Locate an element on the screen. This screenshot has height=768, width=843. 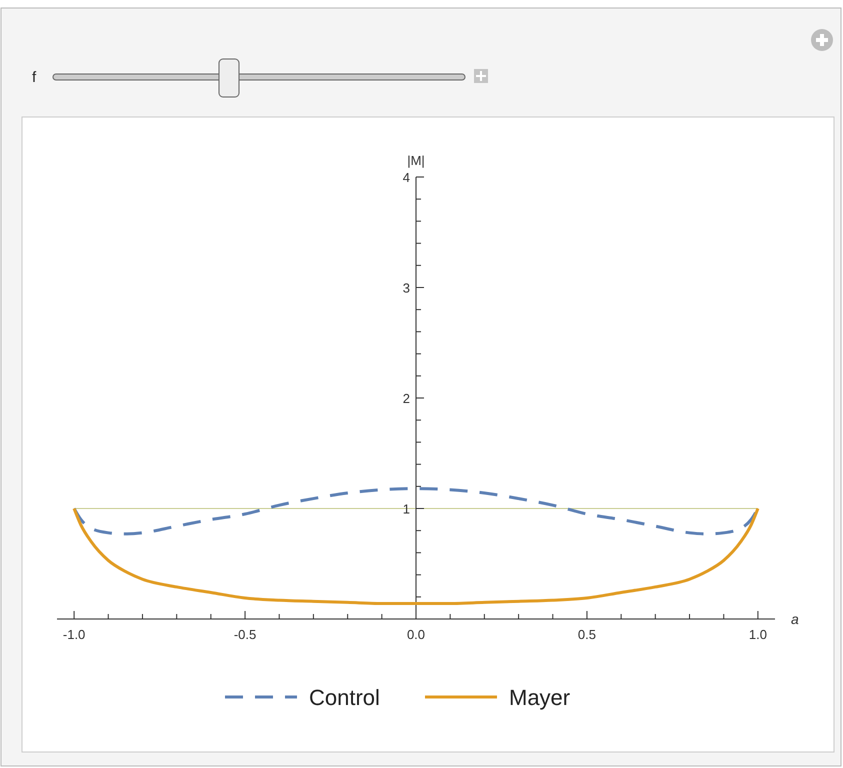
x-tick-label: -1.0 is located at coordinates (74, 634).